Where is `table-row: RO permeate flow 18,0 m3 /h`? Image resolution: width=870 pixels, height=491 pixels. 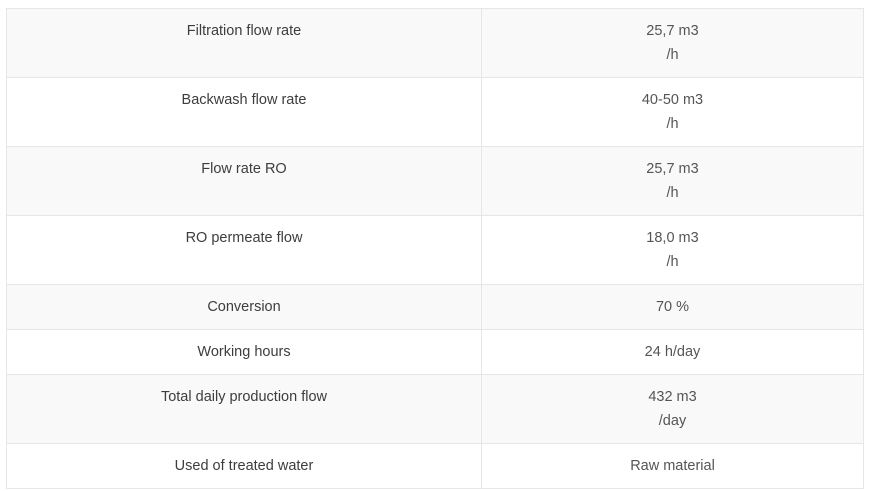
table-row: RO permeate flow 18,0 m3 /h is located at coordinates (435, 250).